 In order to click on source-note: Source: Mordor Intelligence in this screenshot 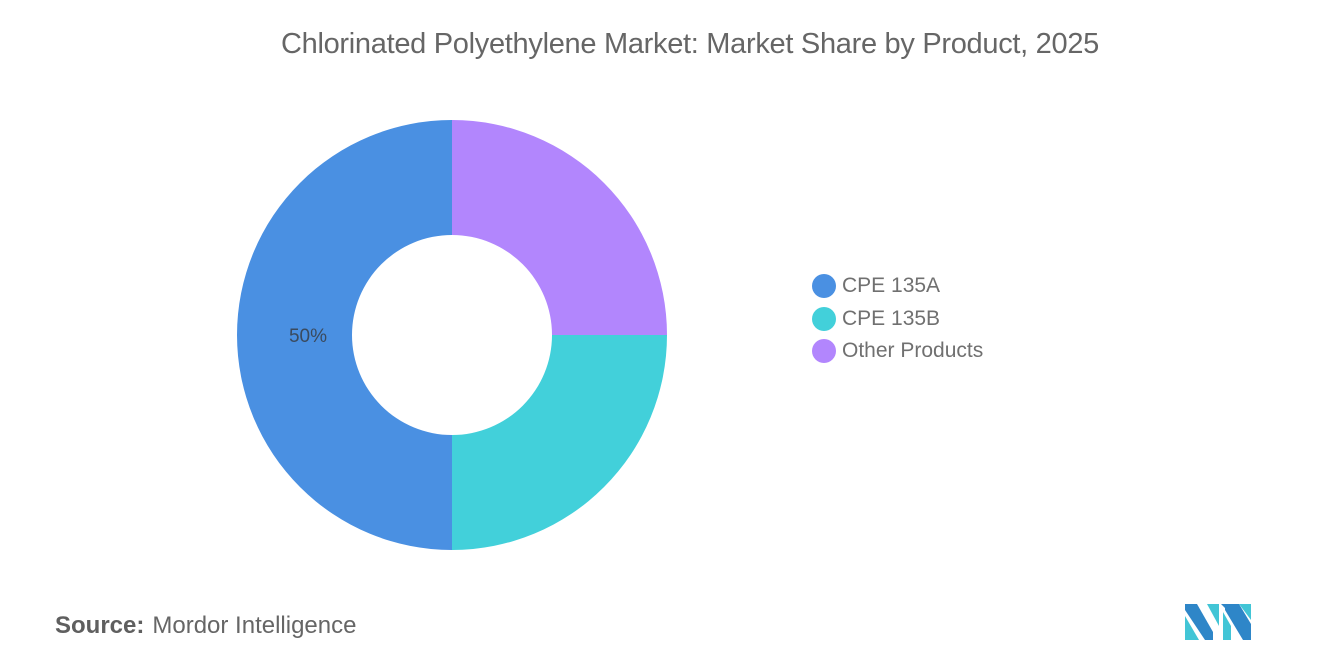, I will do `click(205, 626)`.